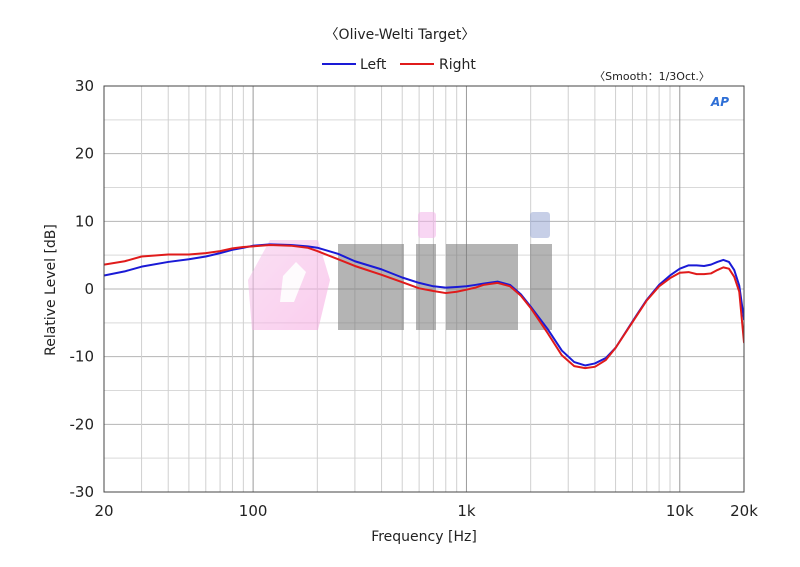 The height and width of the screenshot is (567, 800). What do you see at coordinates (82, 424) in the screenshot?
I see `y-tick-label: -20` at bounding box center [82, 424].